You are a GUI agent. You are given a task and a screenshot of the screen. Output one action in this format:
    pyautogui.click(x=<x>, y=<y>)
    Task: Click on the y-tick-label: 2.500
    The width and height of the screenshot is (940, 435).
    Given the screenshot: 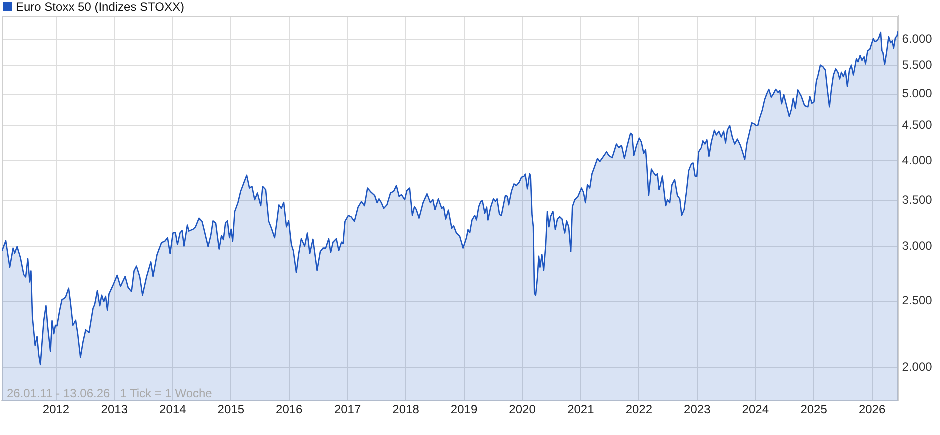 What is the action you would take?
    pyautogui.click(x=917, y=301)
    